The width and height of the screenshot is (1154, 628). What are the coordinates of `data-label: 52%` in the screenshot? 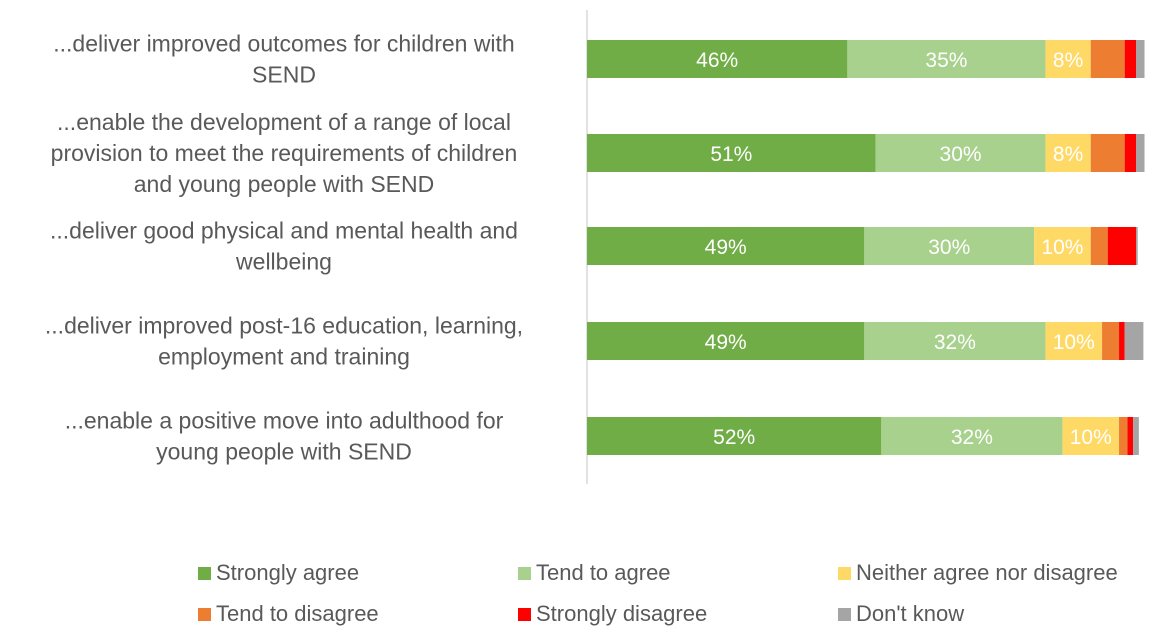 It's located at (734, 437).